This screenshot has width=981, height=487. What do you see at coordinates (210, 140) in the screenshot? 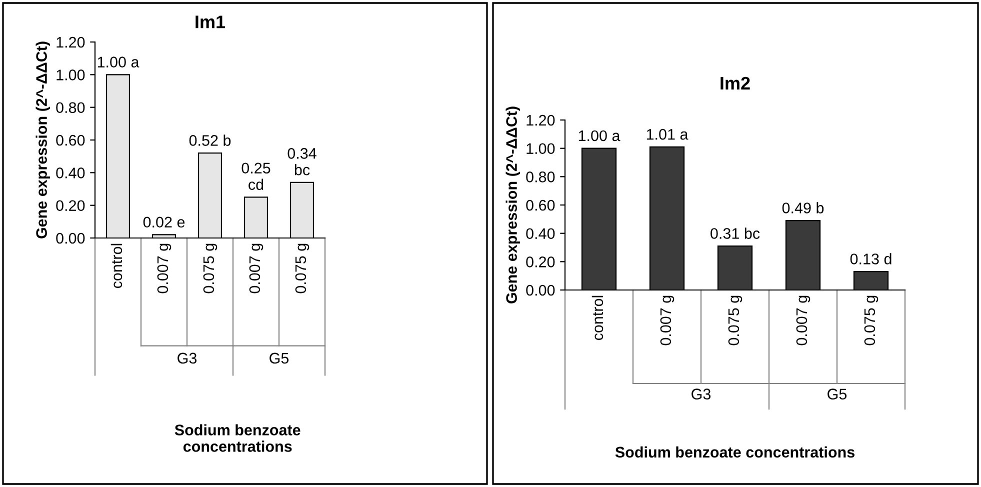
I see `data-label: 0.52 b` at bounding box center [210, 140].